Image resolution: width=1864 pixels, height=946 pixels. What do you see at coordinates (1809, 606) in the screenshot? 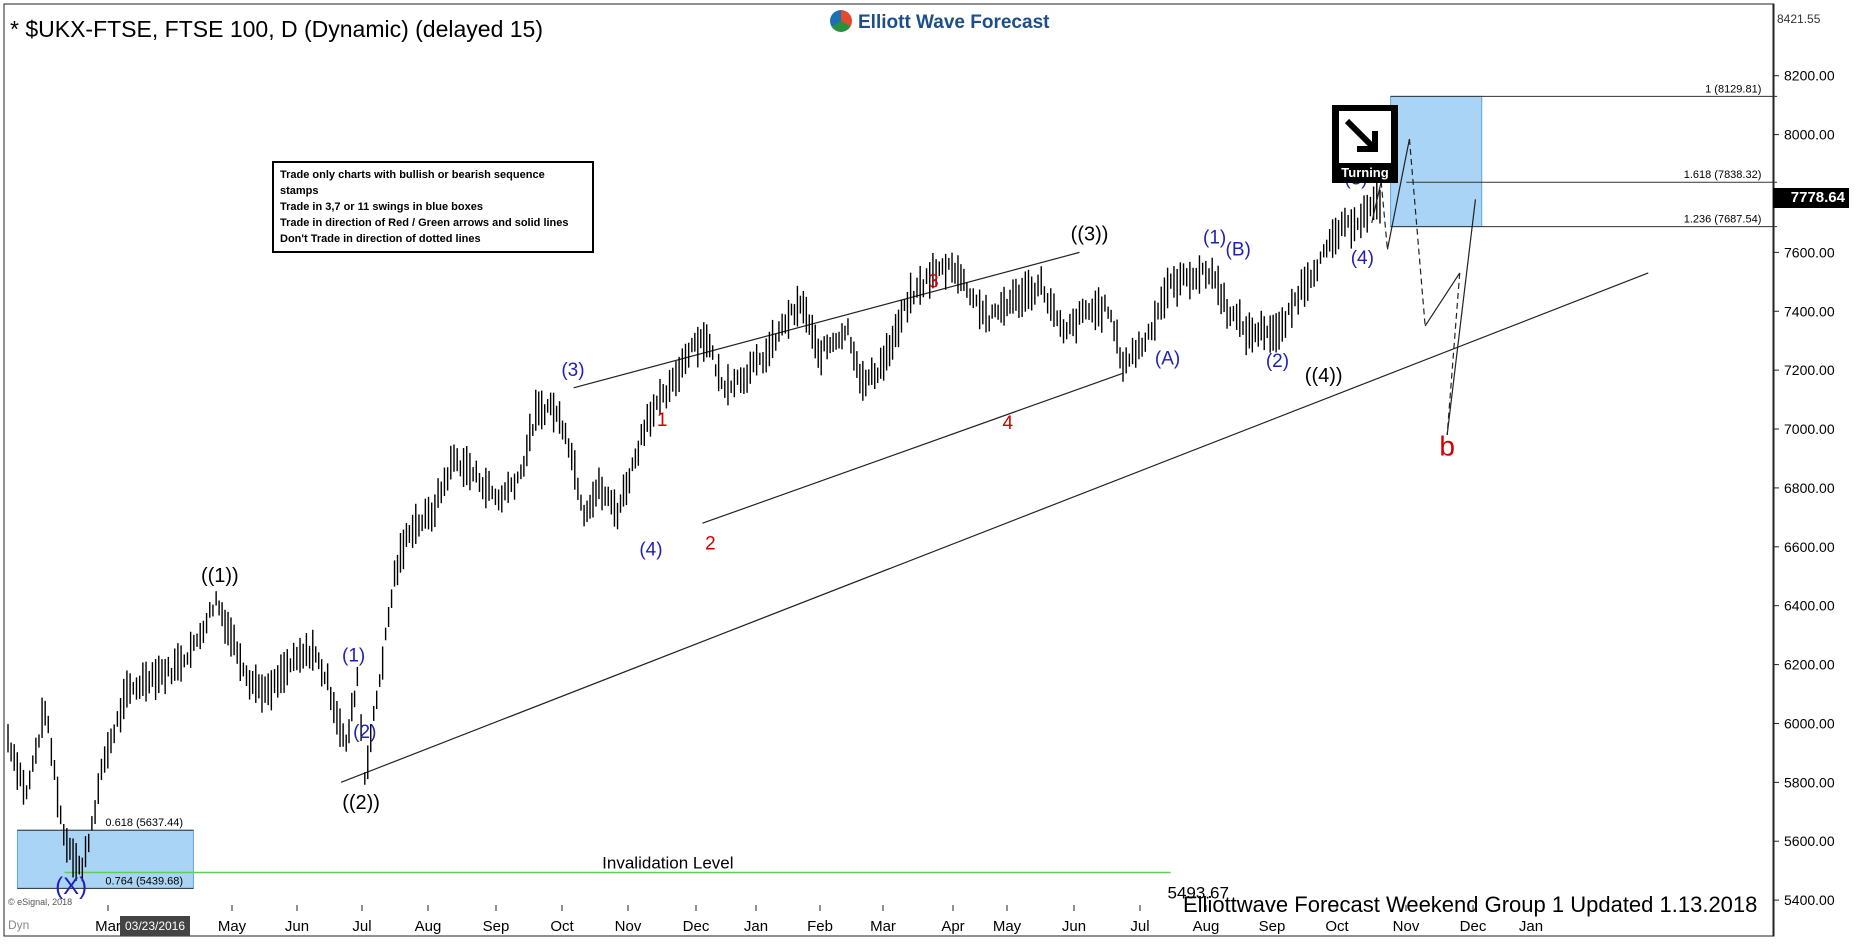
I see `y-tick-label: 6400.00` at bounding box center [1809, 606].